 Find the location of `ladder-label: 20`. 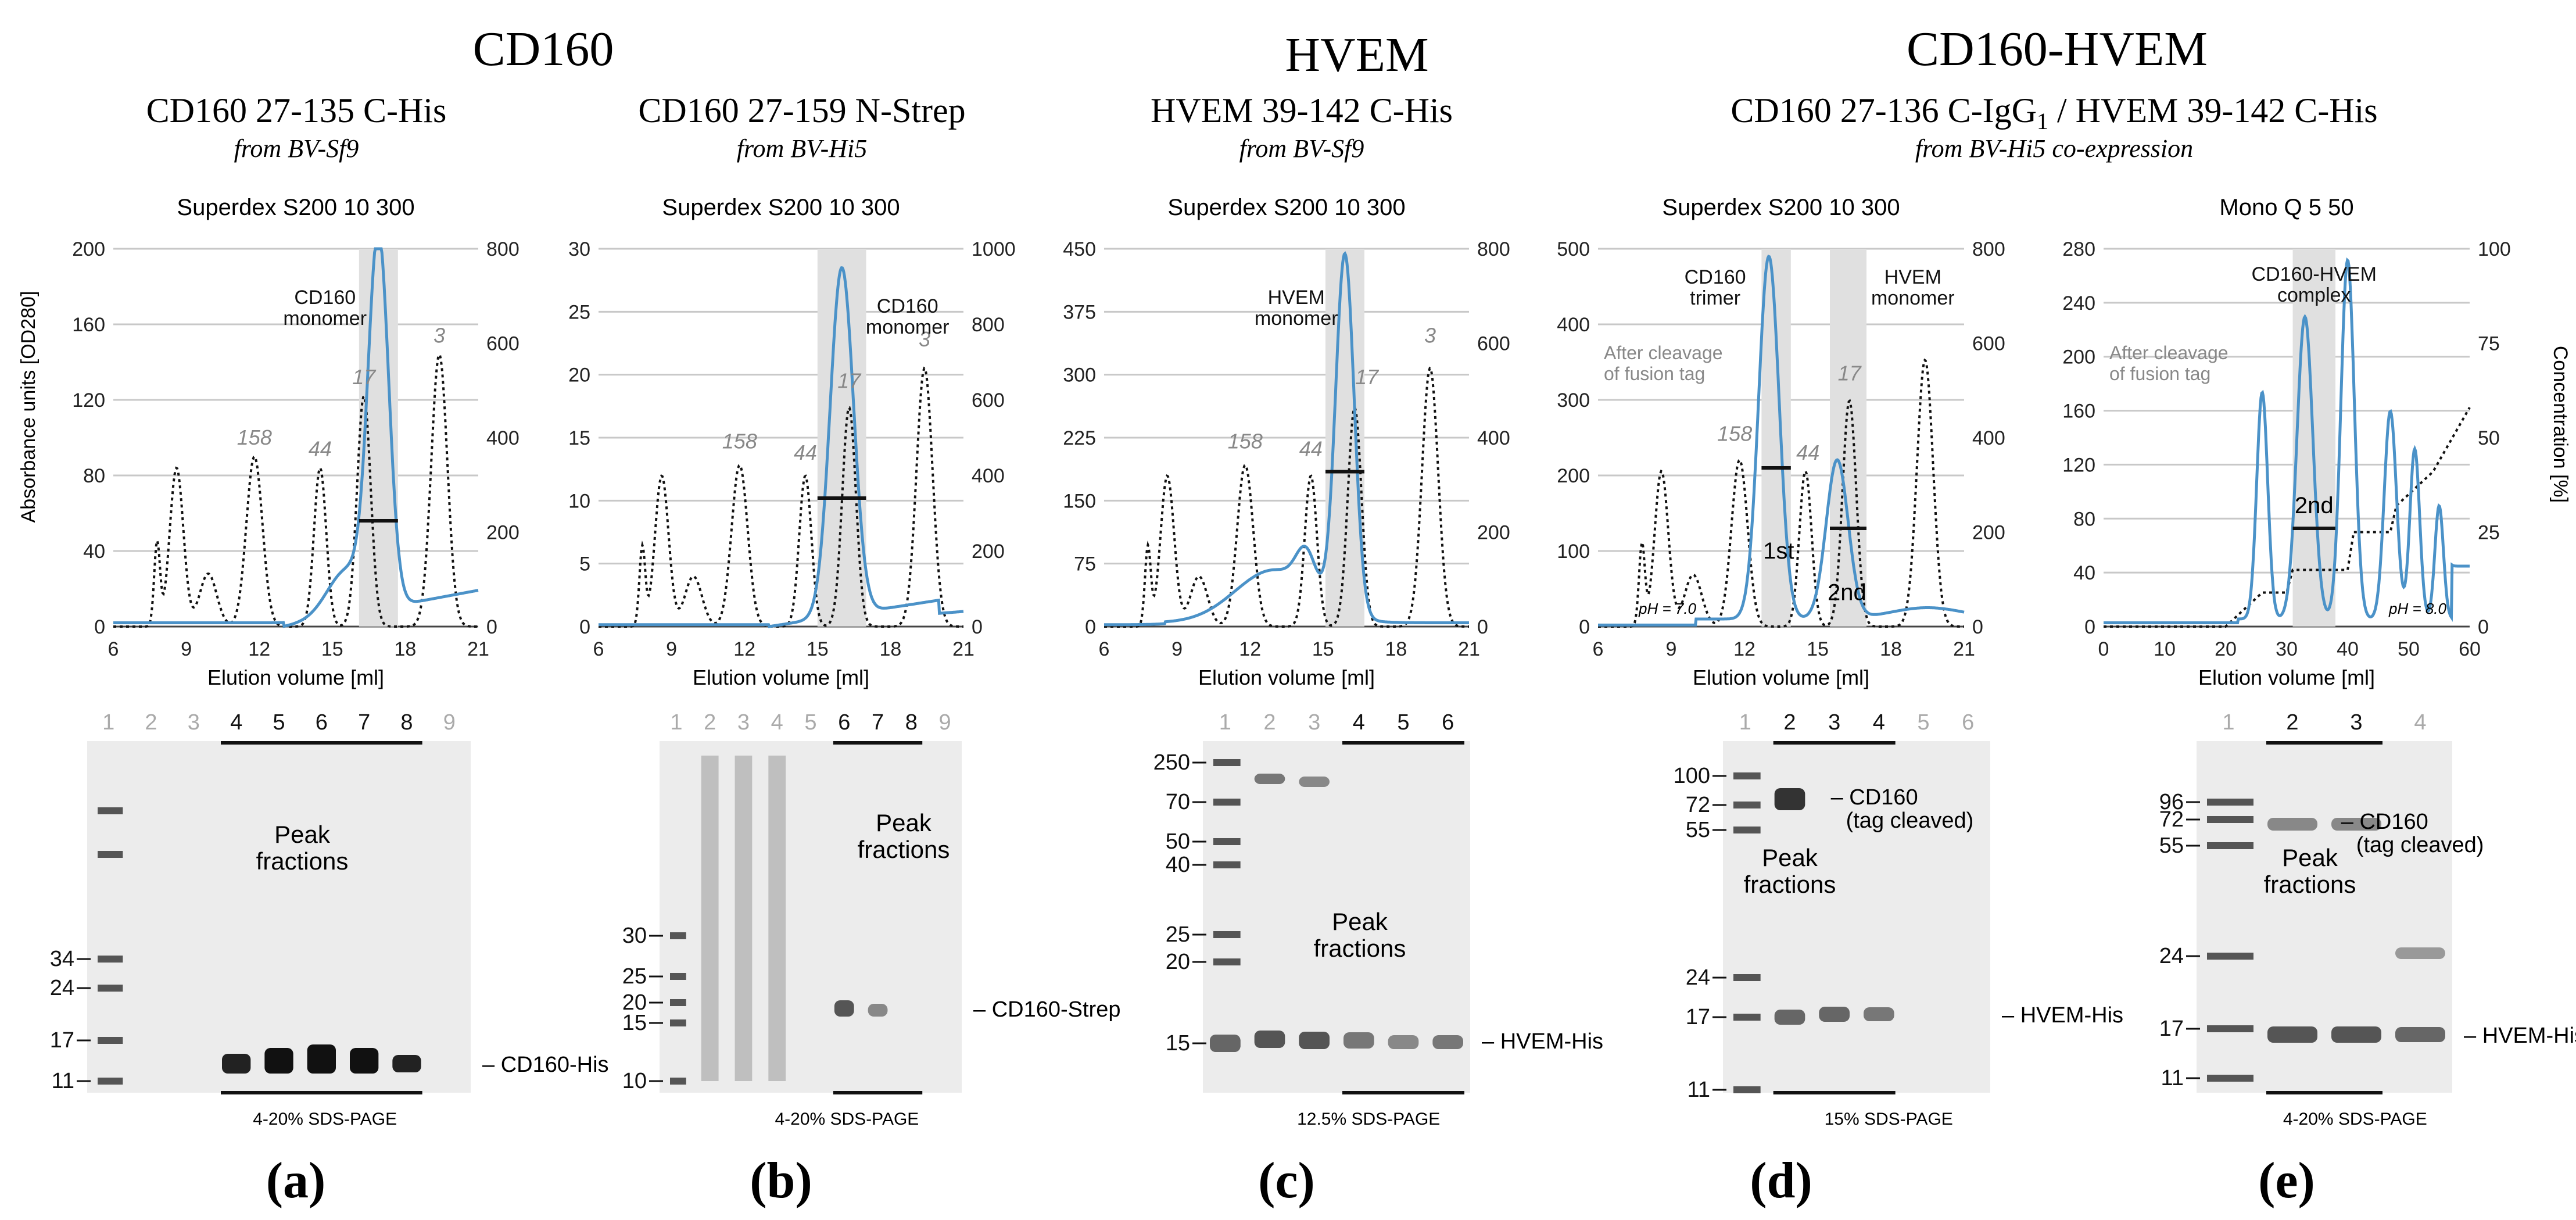

ladder-label: 20 is located at coordinates (634, 1002).